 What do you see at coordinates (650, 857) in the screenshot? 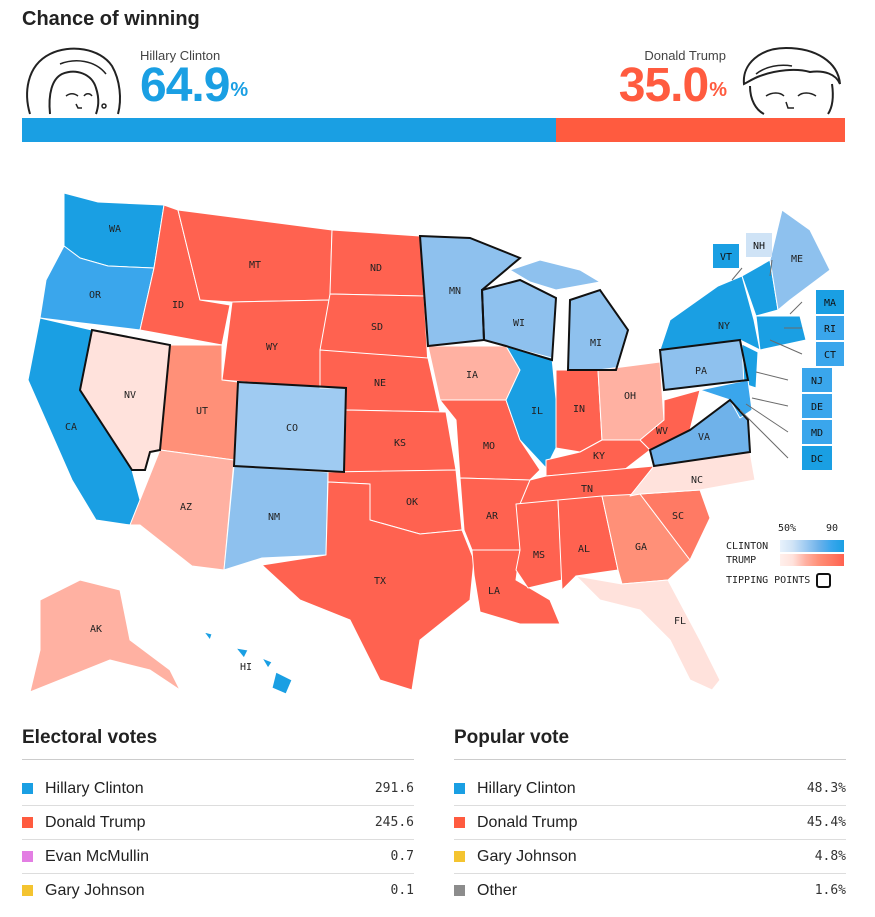
I see `table-row: Gary Johnson 4.8%` at bounding box center [650, 857].